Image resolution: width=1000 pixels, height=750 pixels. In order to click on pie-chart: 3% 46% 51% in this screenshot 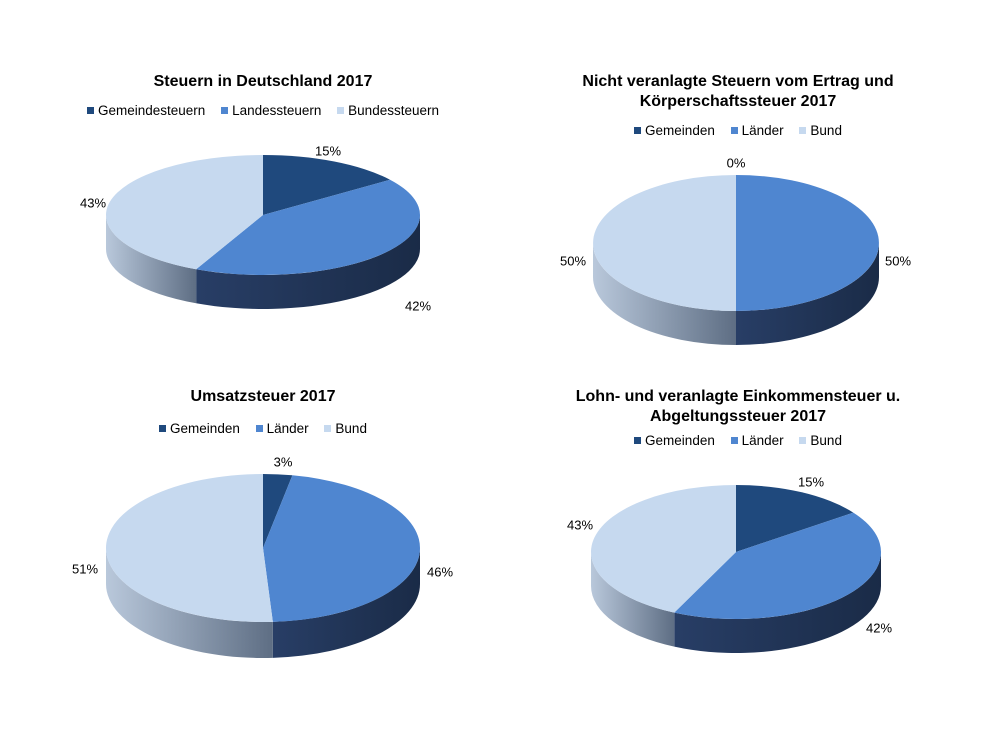, I will do `click(262, 556)`.